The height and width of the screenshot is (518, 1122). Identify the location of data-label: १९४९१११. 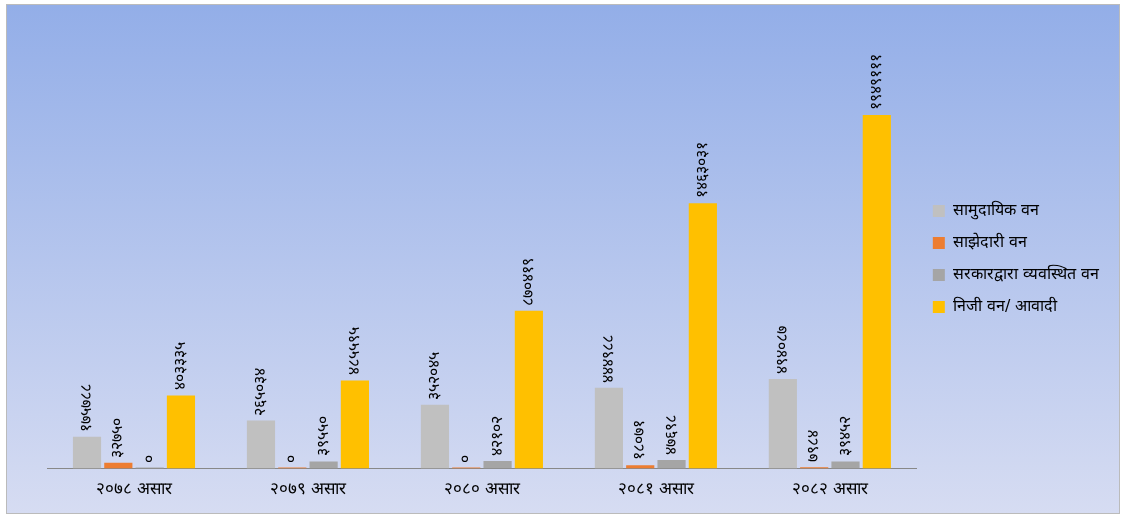
(875, 81).